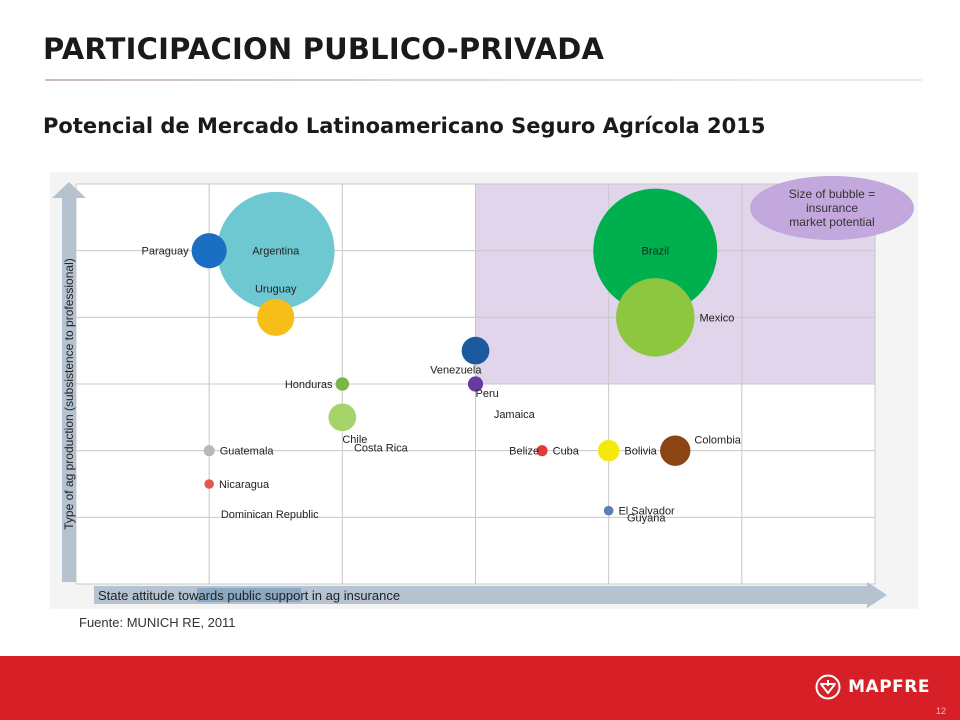 This screenshot has width=960, height=720. I want to click on bubble-argentina, so click(275, 250).